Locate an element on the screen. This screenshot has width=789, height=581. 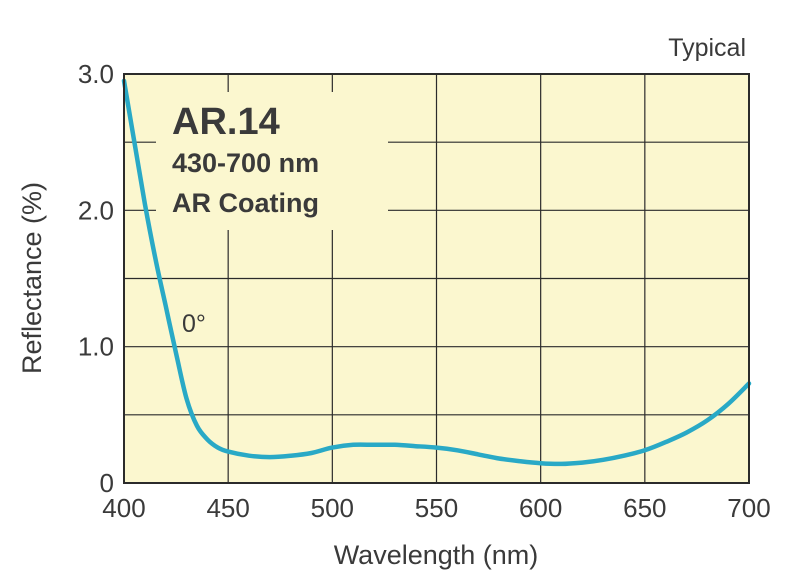
x-tick-label: 500 is located at coordinates (332, 508).